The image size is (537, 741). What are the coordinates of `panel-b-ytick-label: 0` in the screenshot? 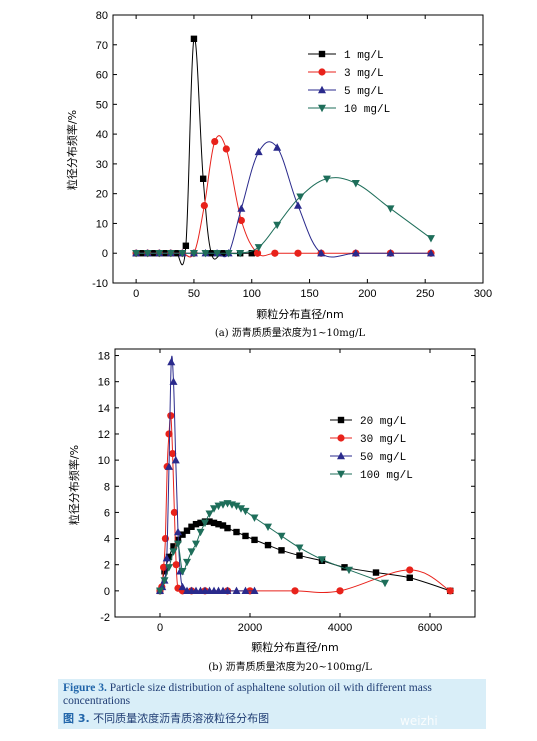 It's located at (107, 592).